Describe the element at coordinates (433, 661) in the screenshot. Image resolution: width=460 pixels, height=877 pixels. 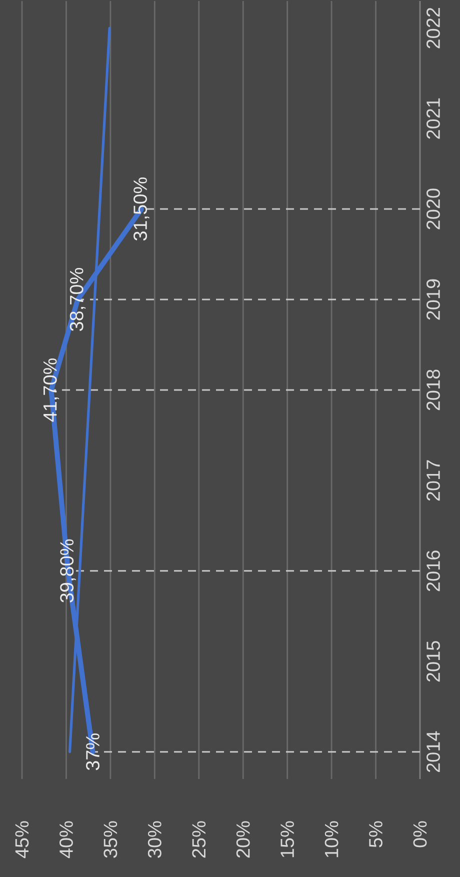
I see `y-tick-label: 2015` at that location.